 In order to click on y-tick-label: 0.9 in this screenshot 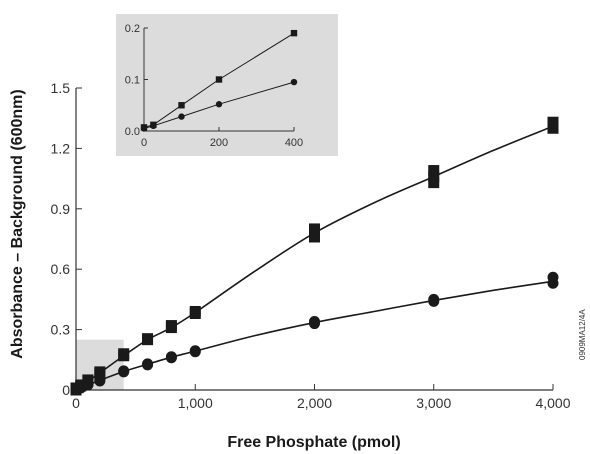, I will do `click(61, 209)`.